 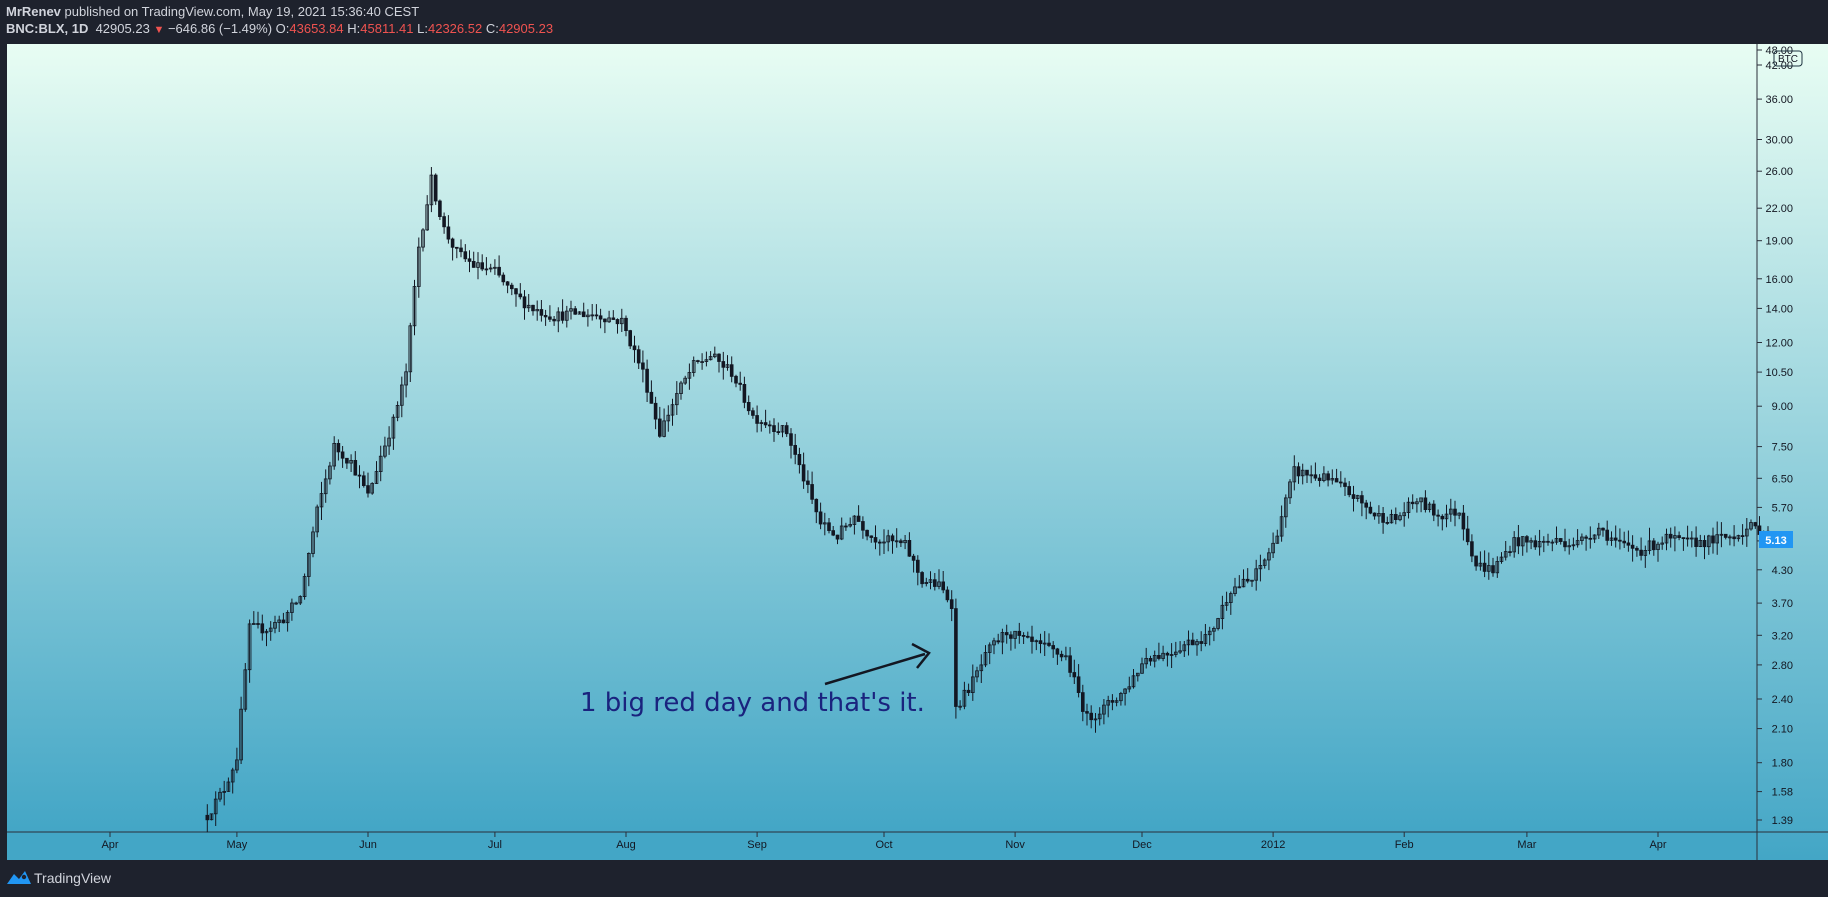 I want to click on author-name: MrRenev, so click(x=33, y=11).